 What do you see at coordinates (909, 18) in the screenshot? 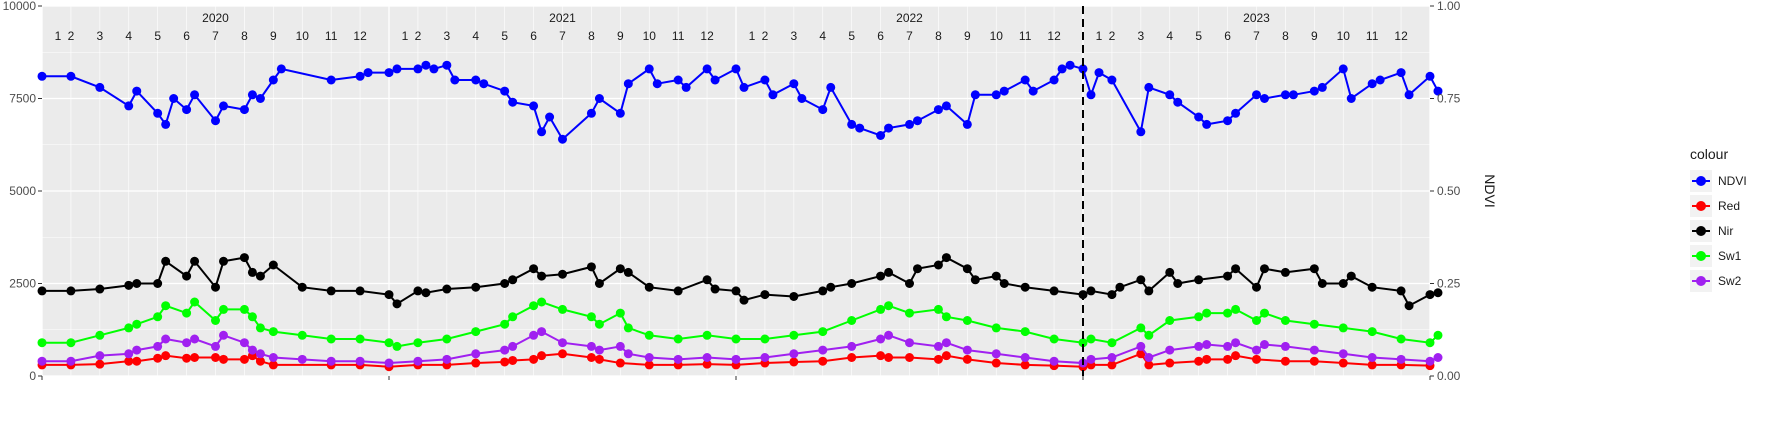
I see `year-label: 2022` at bounding box center [909, 18].